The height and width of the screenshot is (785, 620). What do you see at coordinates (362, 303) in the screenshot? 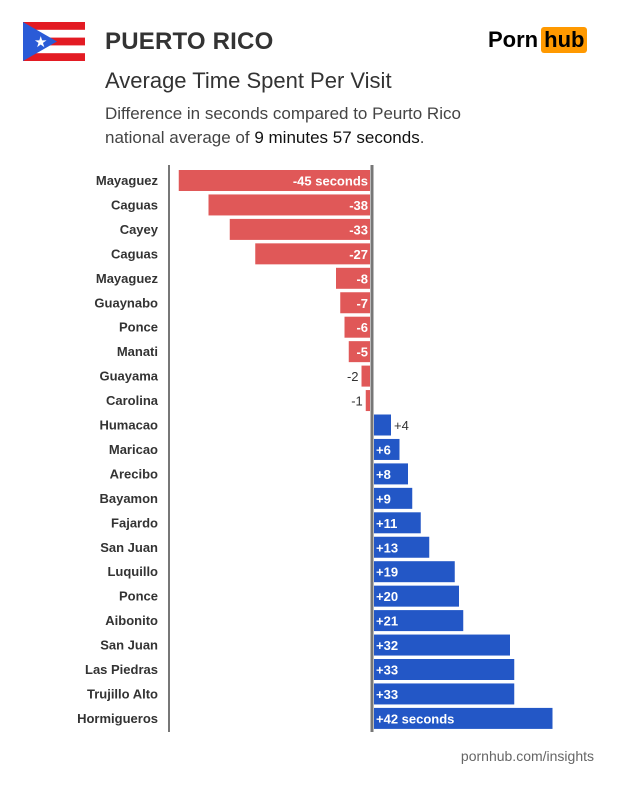
I see `data-label: -7` at bounding box center [362, 303].